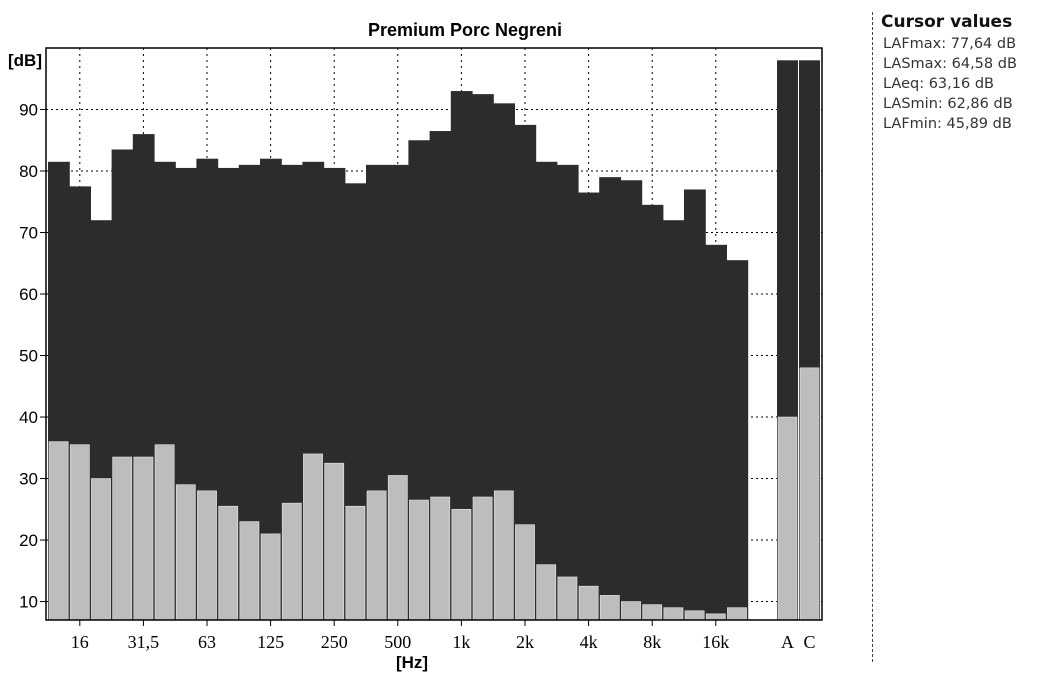 The height and width of the screenshot is (673, 1050). Describe the element at coordinates (715, 642) in the screenshot. I see `x-tick-label: 16k` at that location.